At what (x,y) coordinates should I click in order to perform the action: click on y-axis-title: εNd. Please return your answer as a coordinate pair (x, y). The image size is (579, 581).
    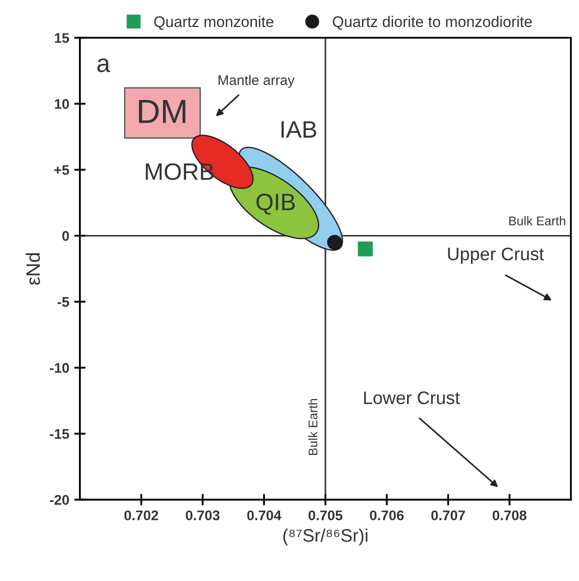
    Looking at the image, I should click on (33, 269).